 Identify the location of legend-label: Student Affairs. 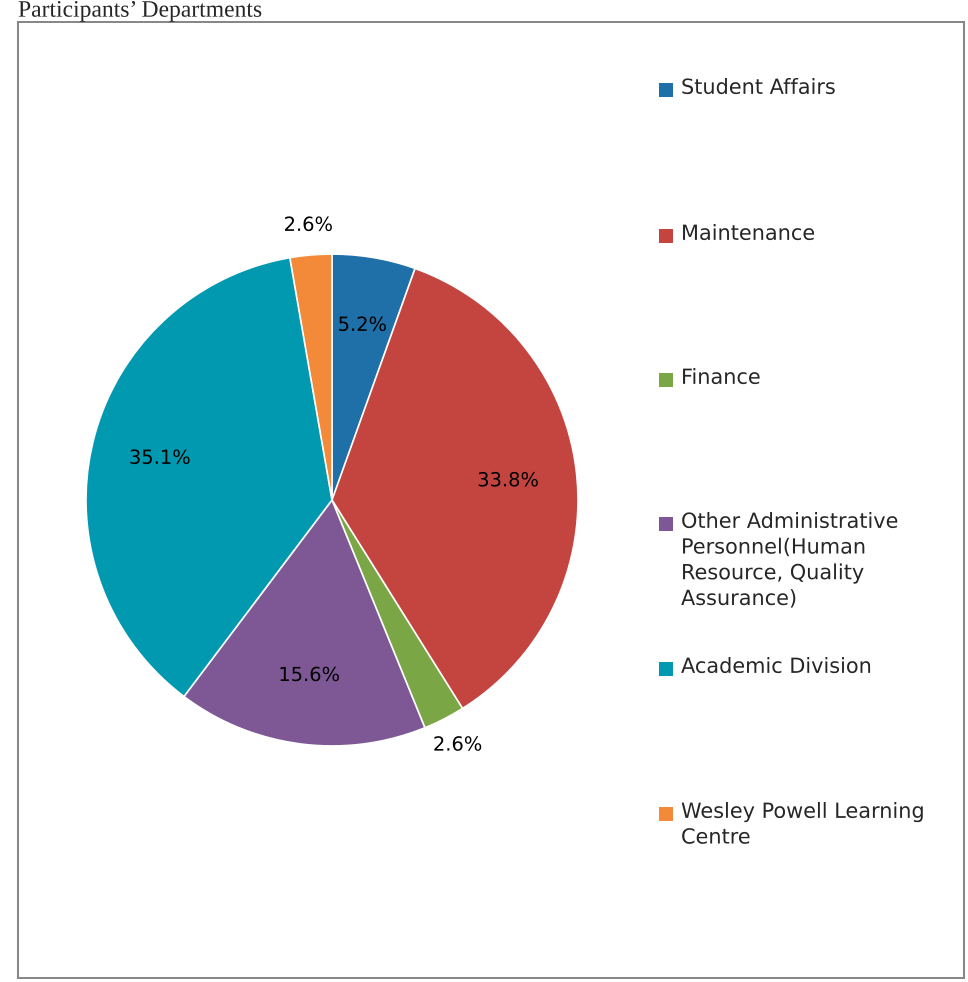
(758, 86).